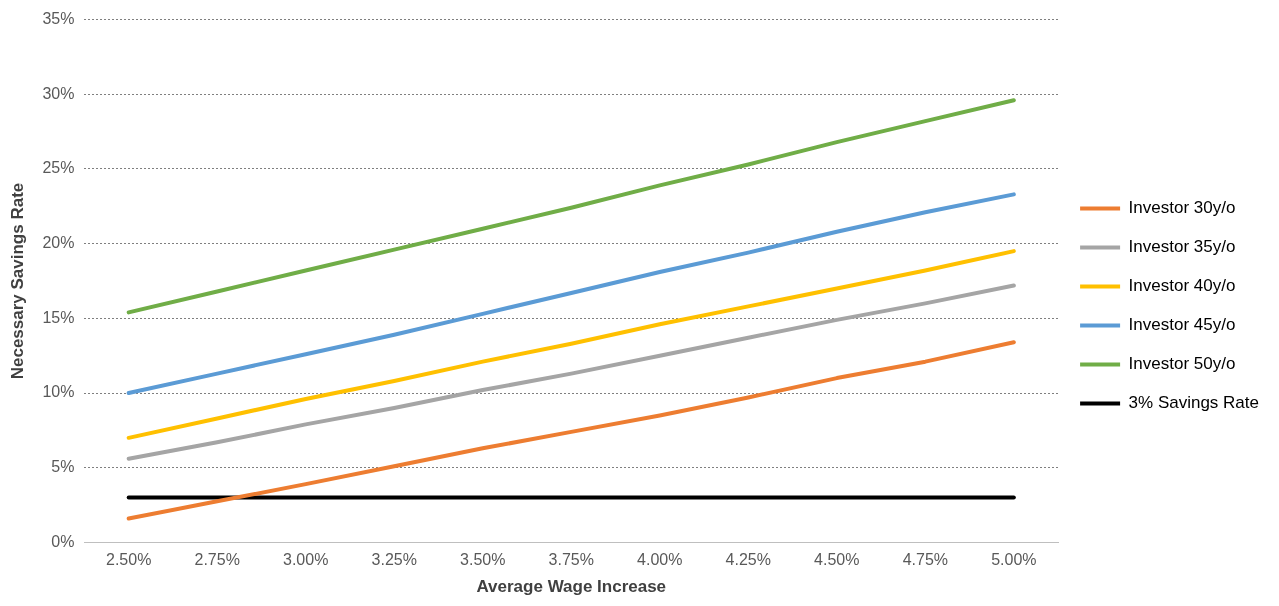 This screenshot has width=1279, height=606. What do you see at coordinates (571, 560) in the screenshot?
I see `x-tick-label: 3.75%` at bounding box center [571, 560].